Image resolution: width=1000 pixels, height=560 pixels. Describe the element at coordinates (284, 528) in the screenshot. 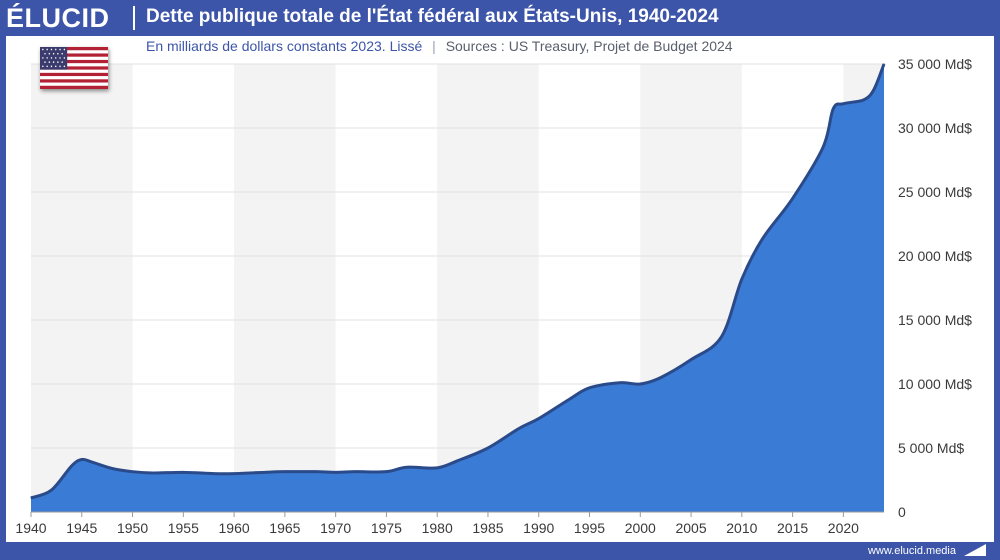

I see `x-tick-label: 1965` at that location.